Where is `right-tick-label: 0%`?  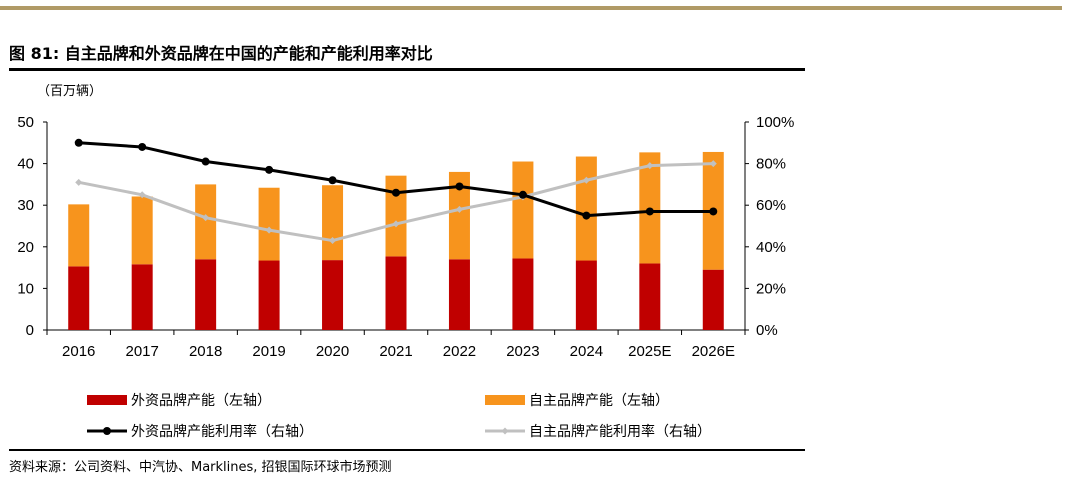
right-tick-label: 0% is located at coordinates (767, 330).